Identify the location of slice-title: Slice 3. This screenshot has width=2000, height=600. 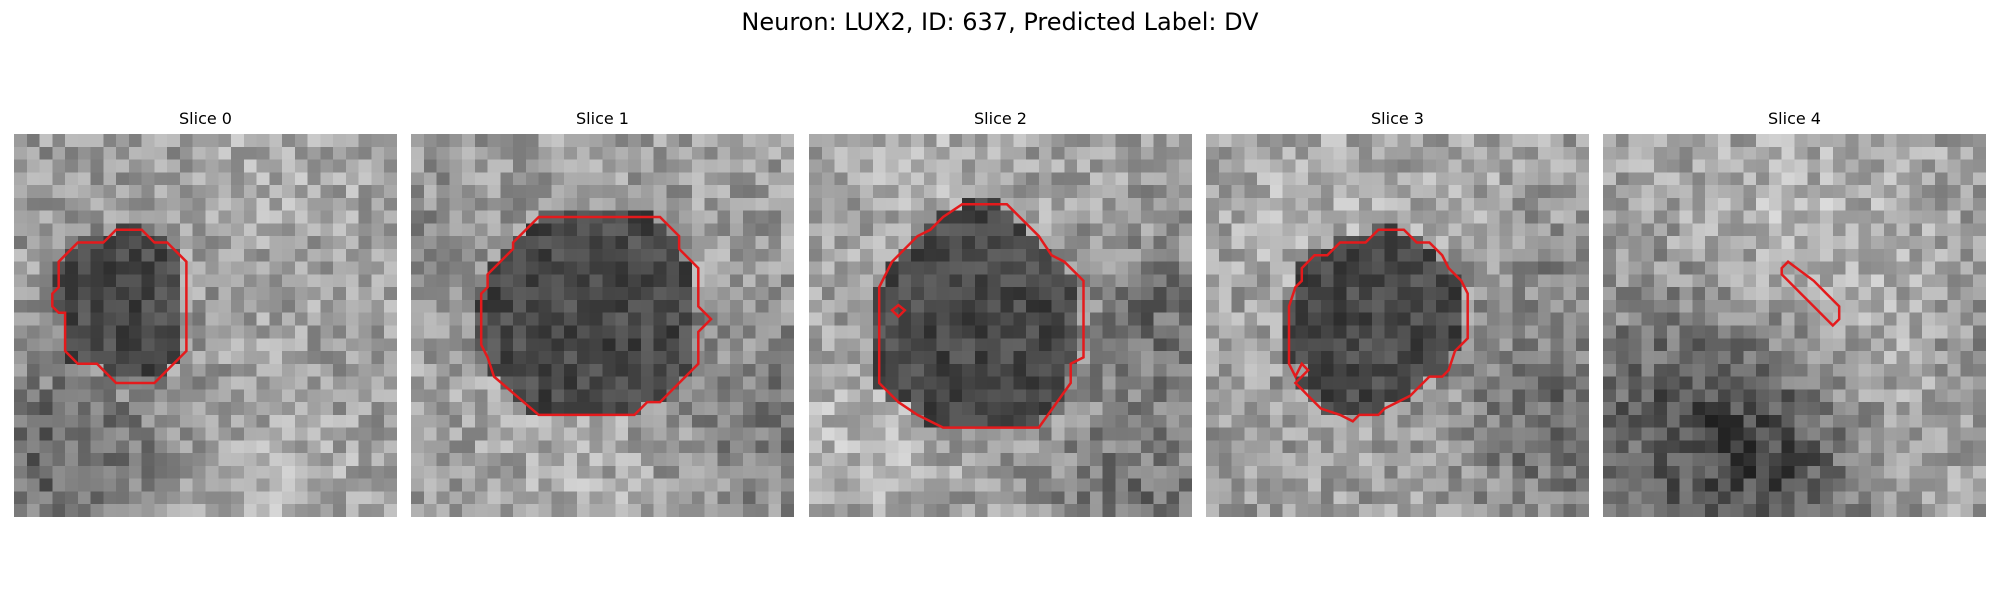
(1397, 118).